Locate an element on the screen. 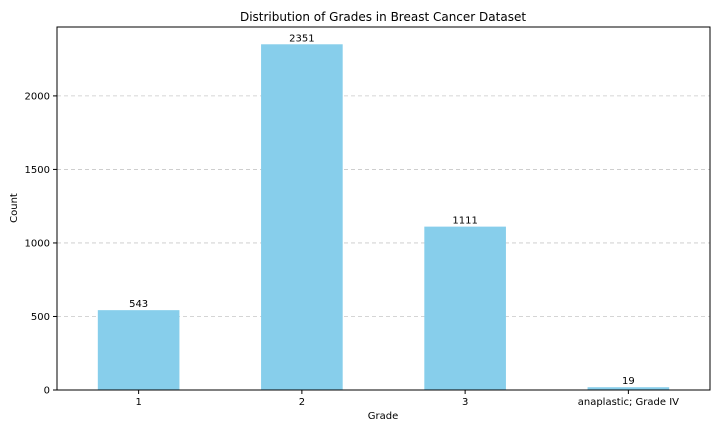  bar-value-label: 1111 is located at coordinates (464, 221).